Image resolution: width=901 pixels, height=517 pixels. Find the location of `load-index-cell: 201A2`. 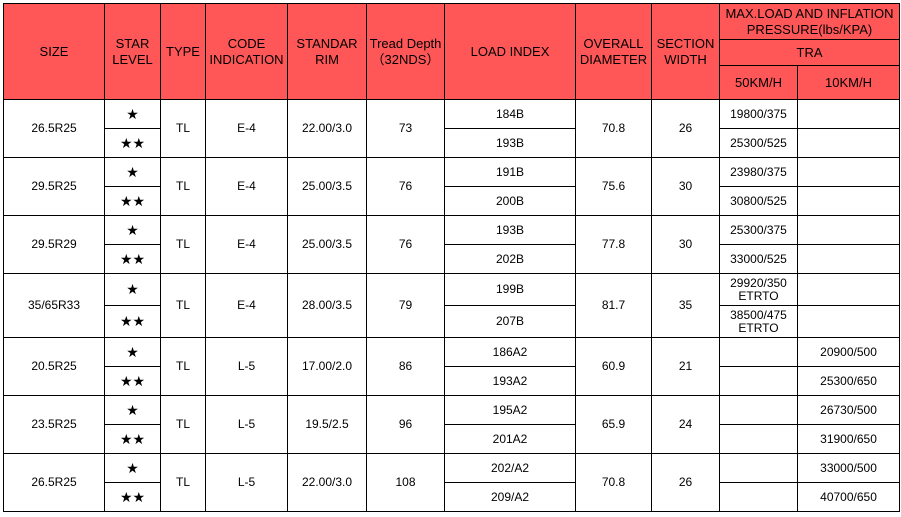

load-index-cell: 201A2 is located at coordinates (510, 439).